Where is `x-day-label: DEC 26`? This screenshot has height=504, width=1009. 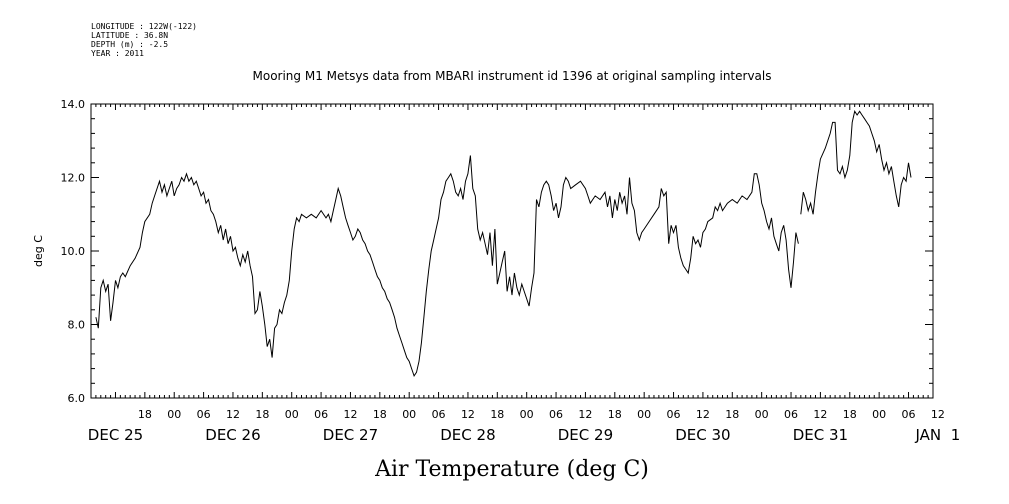 x-day-label: DEC 26 is located at coordinates (232, 435).